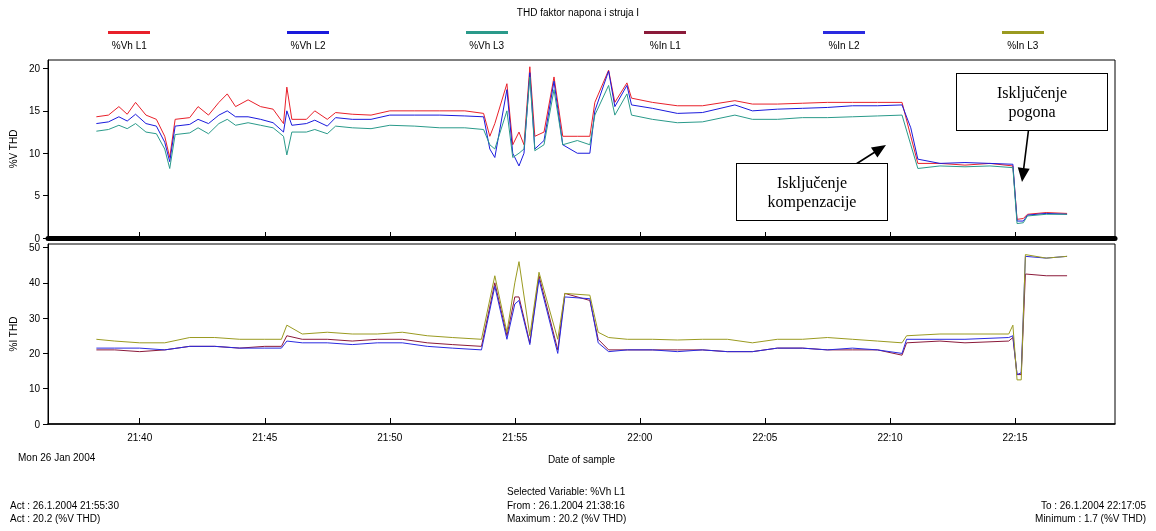 The image size is (1156, 531). Describe the element at coordinates (34, 111) in the screenshot. I see `y-tick-label: 15` at that location.